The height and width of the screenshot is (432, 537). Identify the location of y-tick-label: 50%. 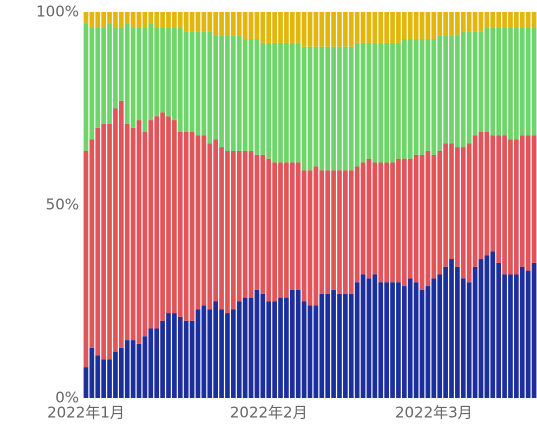
(62, 205).